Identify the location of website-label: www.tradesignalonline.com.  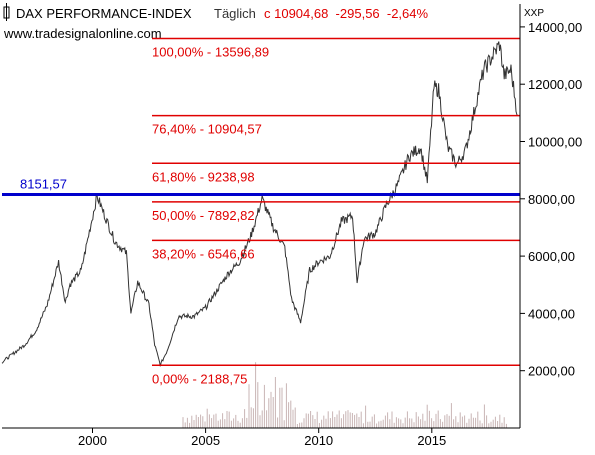
(82, 33).